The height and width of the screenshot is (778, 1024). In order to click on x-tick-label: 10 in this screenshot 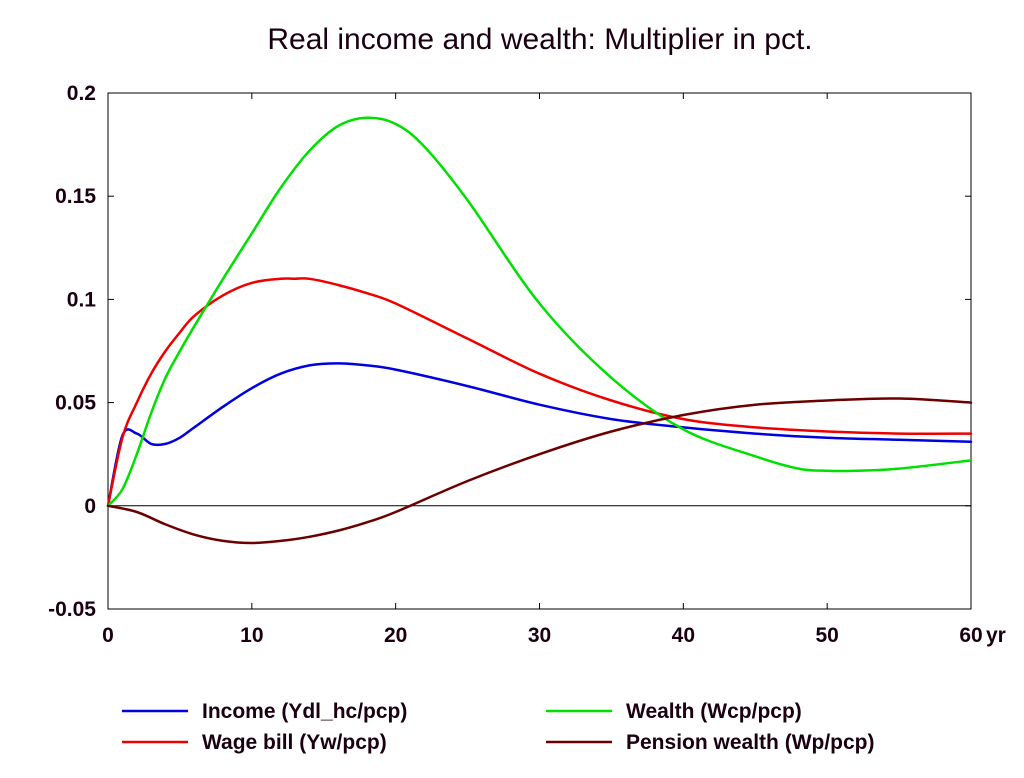, I will do `click(251, 635)`.